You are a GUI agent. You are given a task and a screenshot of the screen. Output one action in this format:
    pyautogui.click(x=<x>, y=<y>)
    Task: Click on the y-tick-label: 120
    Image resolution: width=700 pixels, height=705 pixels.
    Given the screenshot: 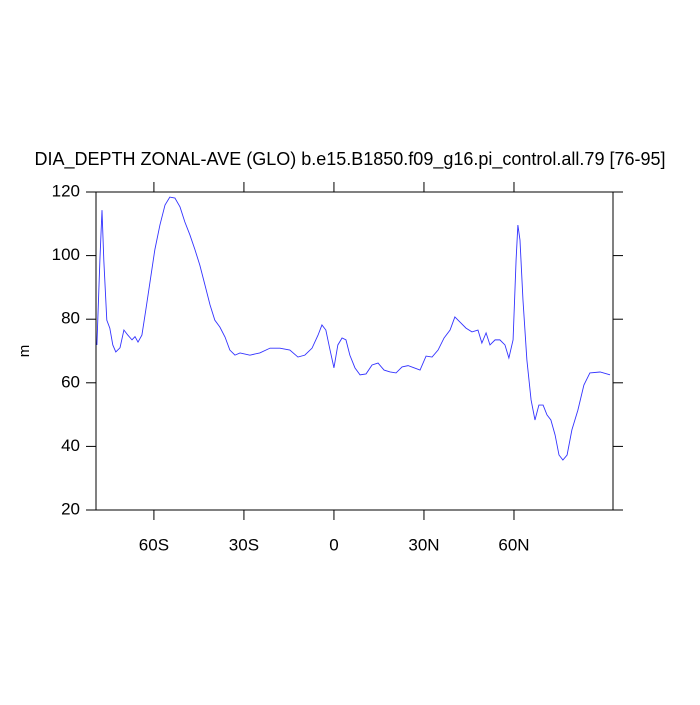 What is the action you would take?
    pyautogui.click(x=66, y=190)
    